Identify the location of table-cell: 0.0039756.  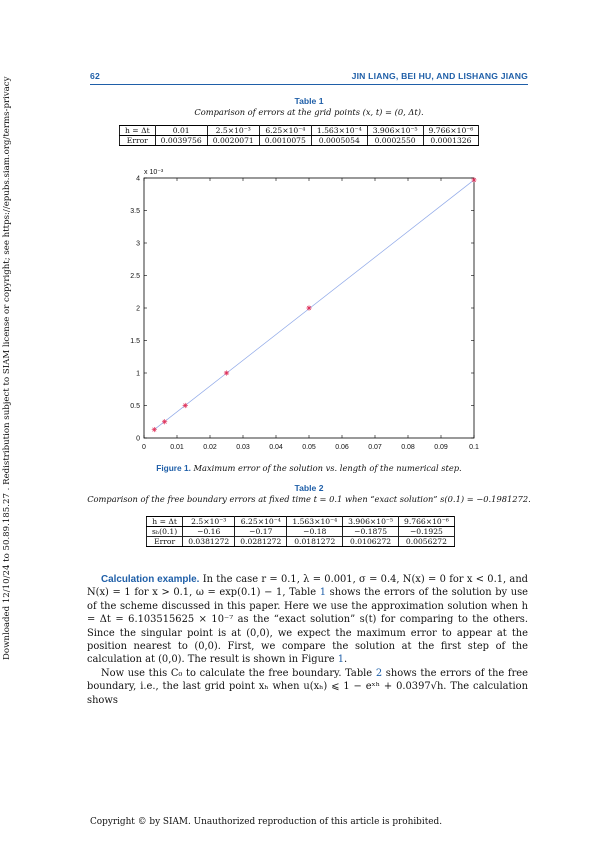
(181, 140).